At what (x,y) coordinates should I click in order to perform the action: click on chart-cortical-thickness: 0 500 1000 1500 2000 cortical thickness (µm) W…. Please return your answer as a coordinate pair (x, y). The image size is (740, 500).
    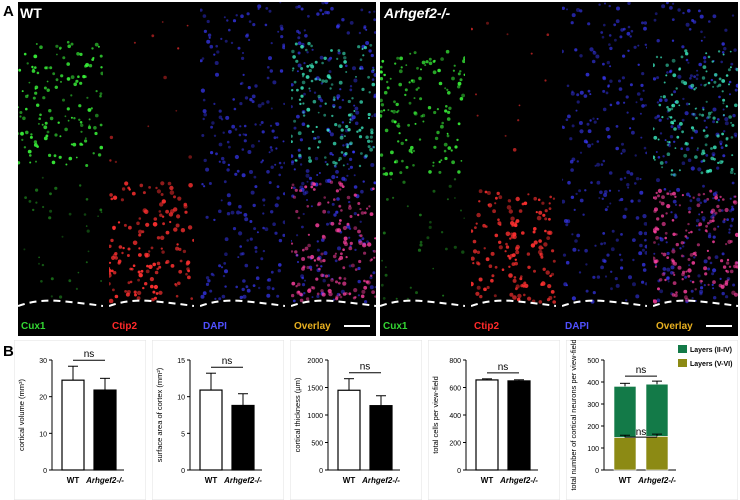
    Looking at the image, I should click on (356, 420).